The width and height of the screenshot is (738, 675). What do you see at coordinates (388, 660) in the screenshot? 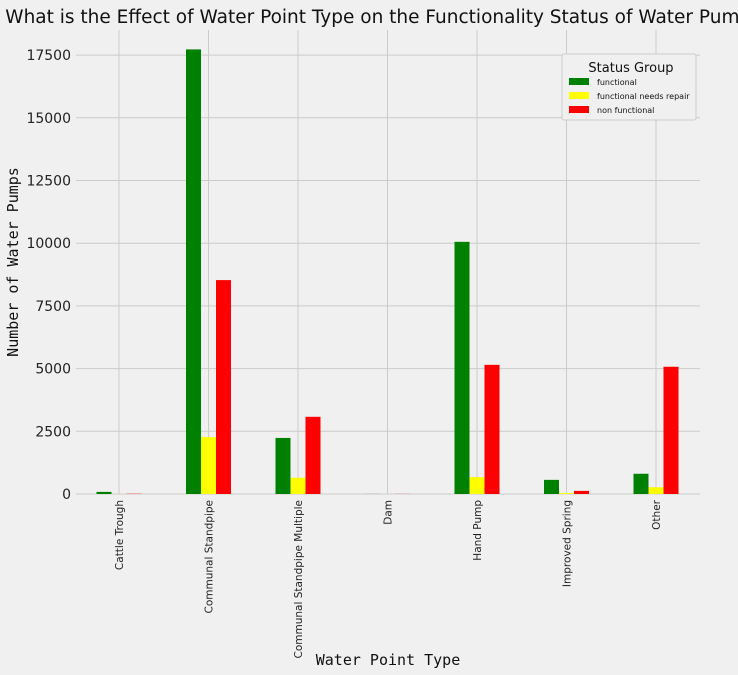
I see `x-axis-label: Water Point Type` at bounding box center [388, 660].